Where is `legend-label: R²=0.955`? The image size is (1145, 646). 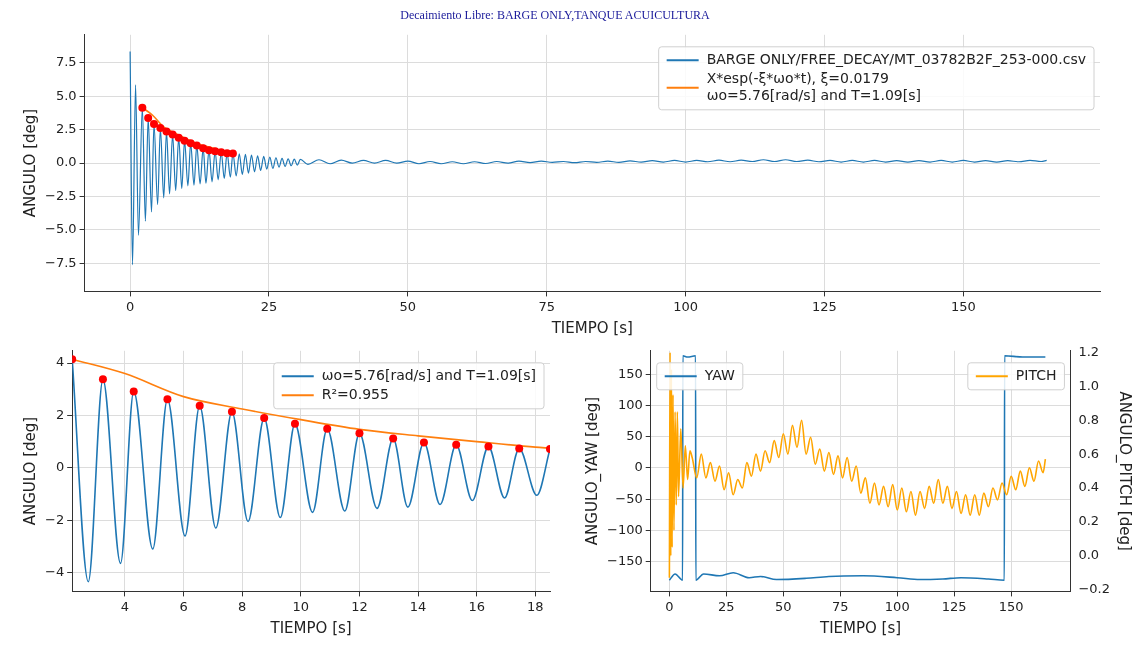
legend-label: R²=0.955 is located at coordinates (355, 393).